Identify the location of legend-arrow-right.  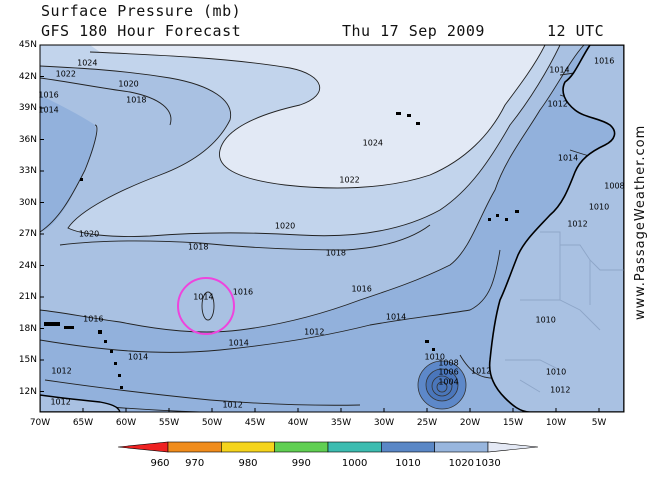
(513, 447).